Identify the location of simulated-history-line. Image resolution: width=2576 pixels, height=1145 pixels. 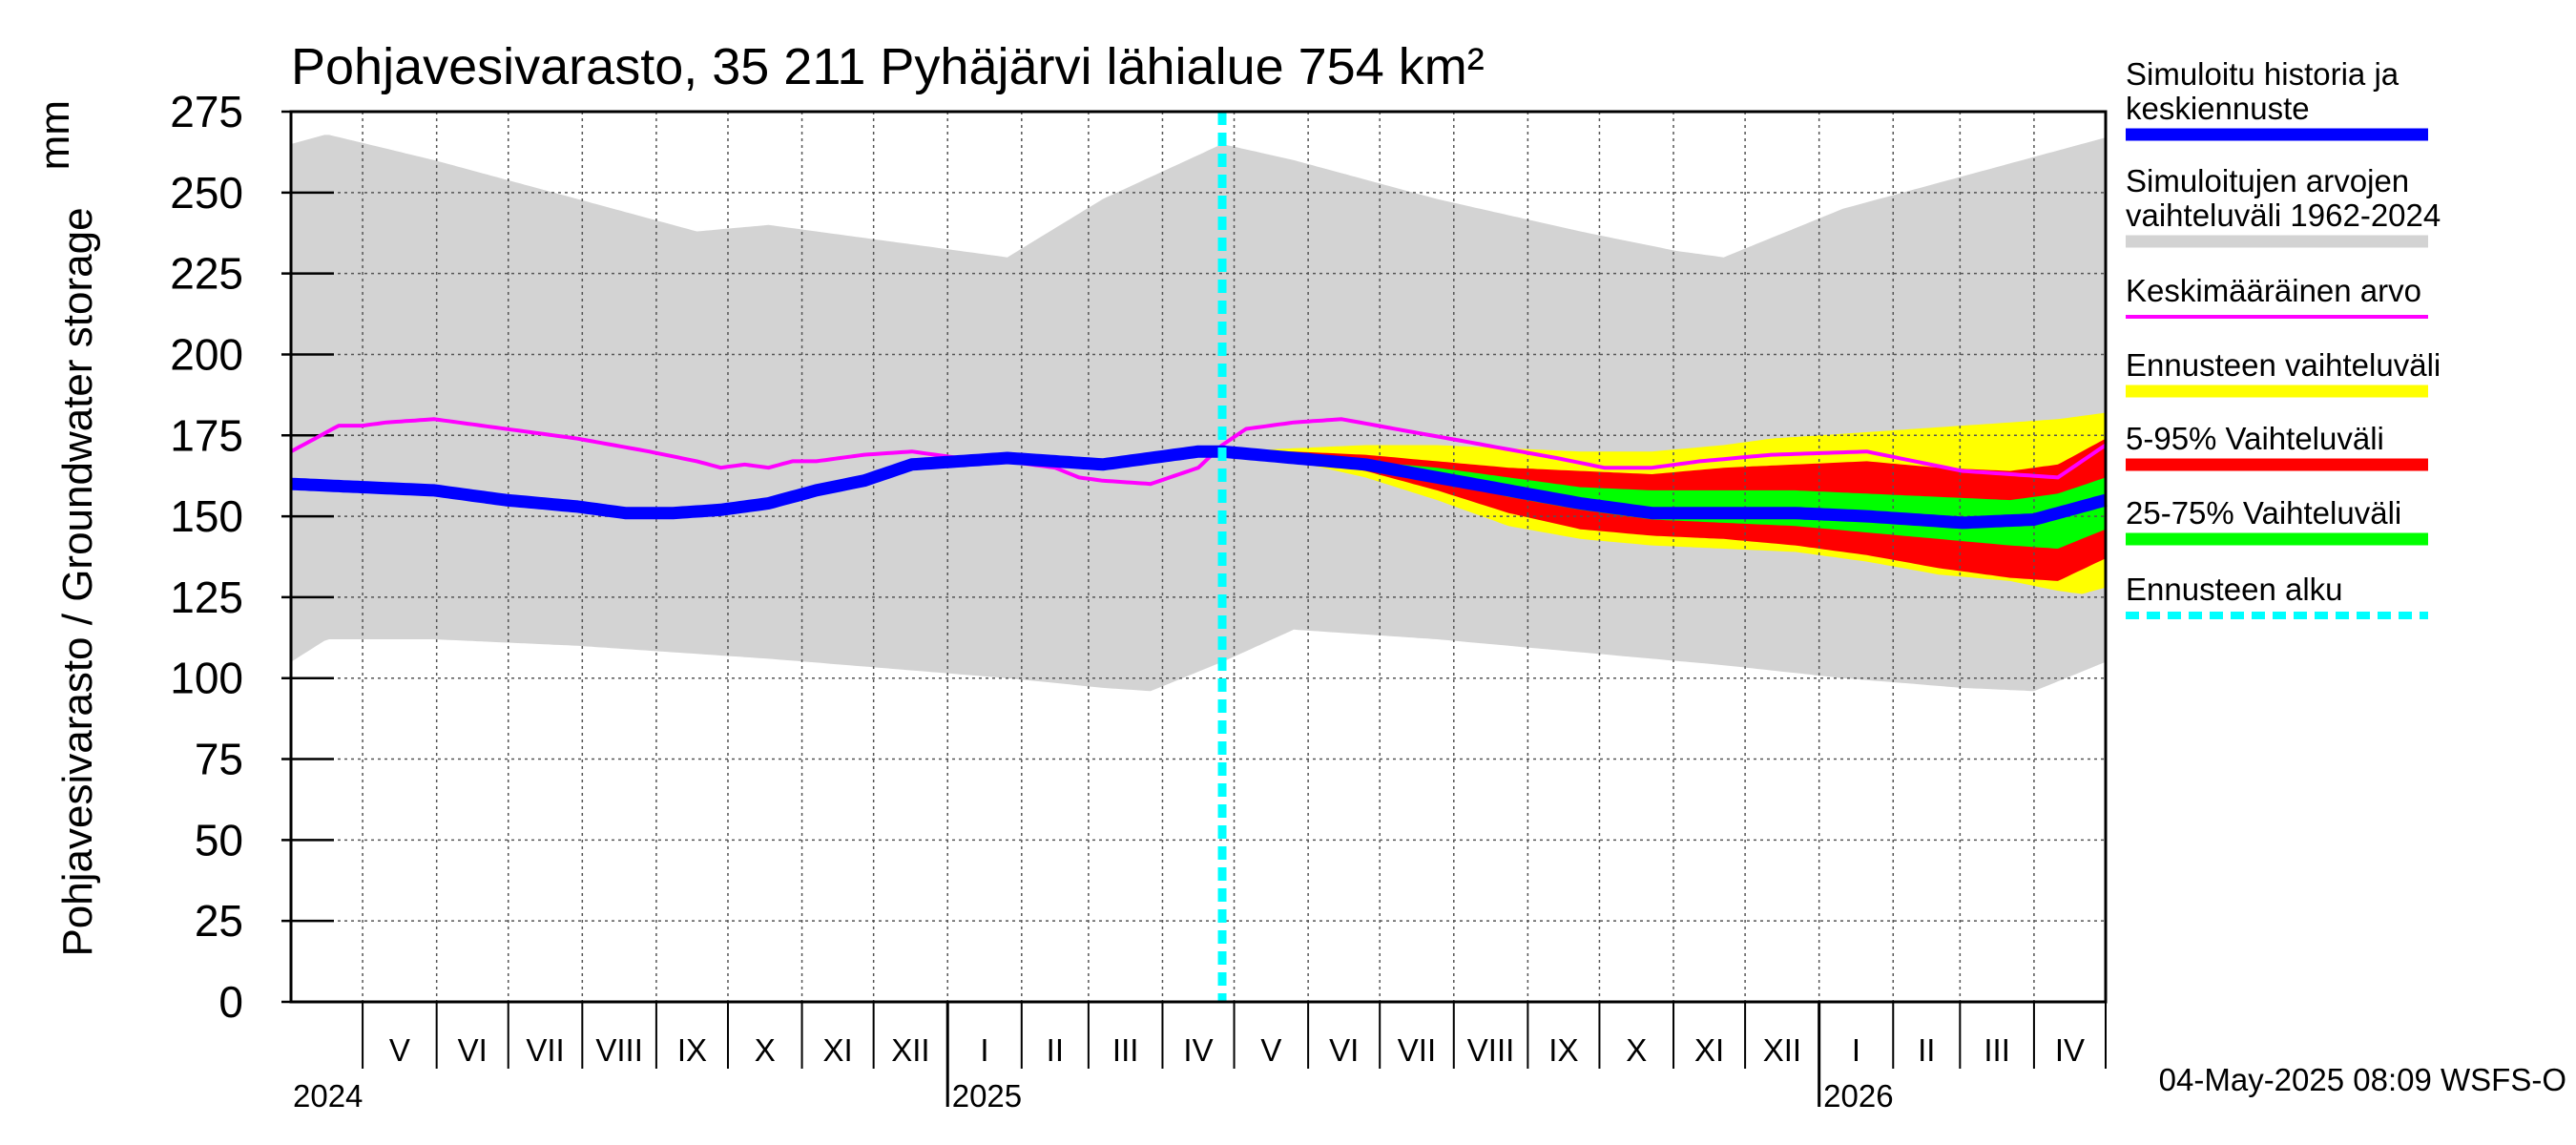
(1198, 487).